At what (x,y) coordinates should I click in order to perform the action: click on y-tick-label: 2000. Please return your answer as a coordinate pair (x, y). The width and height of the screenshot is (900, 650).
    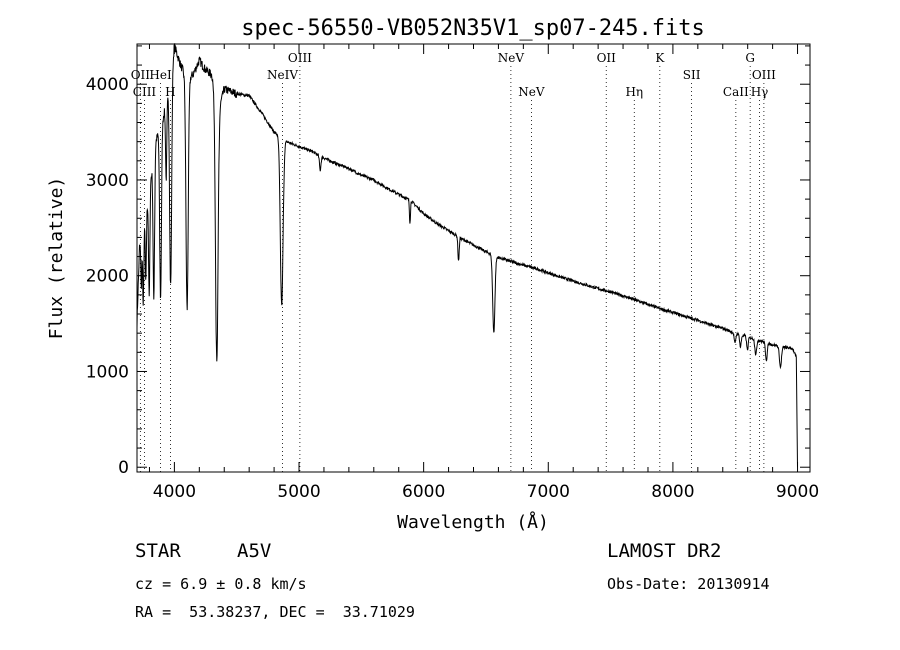
    Looking at the image, I should click on (107, 277).